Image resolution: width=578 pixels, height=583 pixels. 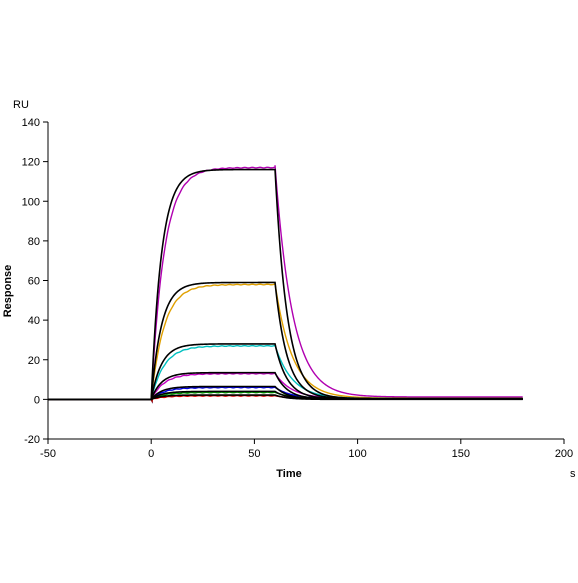 I want to click on y-tick-label: 80, so click(x=34, y=242).